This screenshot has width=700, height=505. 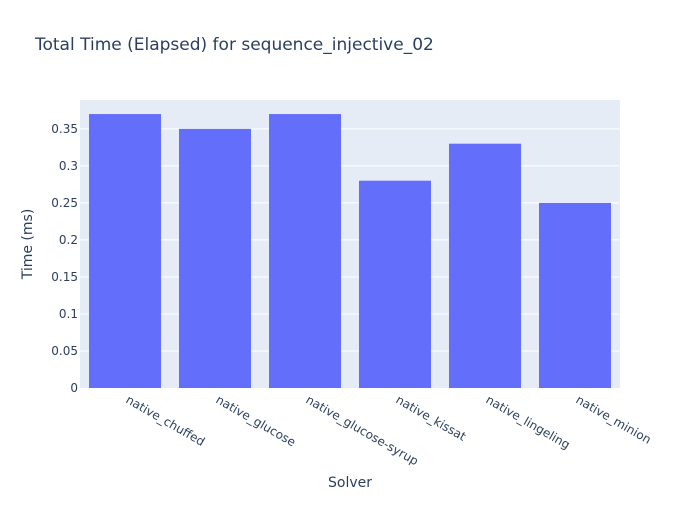 I want to click on x-tick-label: native_chuffed, so click(x=166, y=420).